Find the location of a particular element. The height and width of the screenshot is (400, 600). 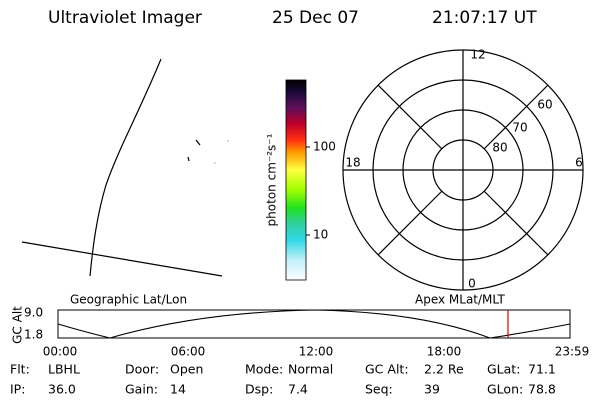

info-label: GLat: is located at coordinates (503, 369).